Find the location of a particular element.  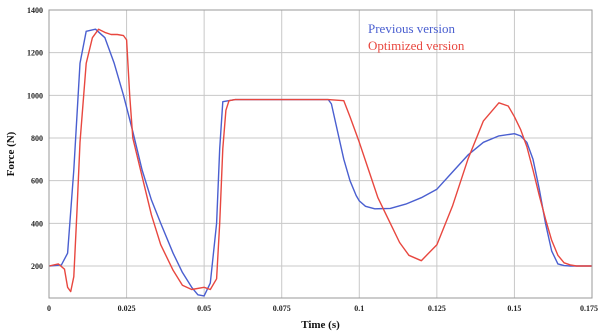

y-tick-label: 200 is located at coordinates (37, 266).